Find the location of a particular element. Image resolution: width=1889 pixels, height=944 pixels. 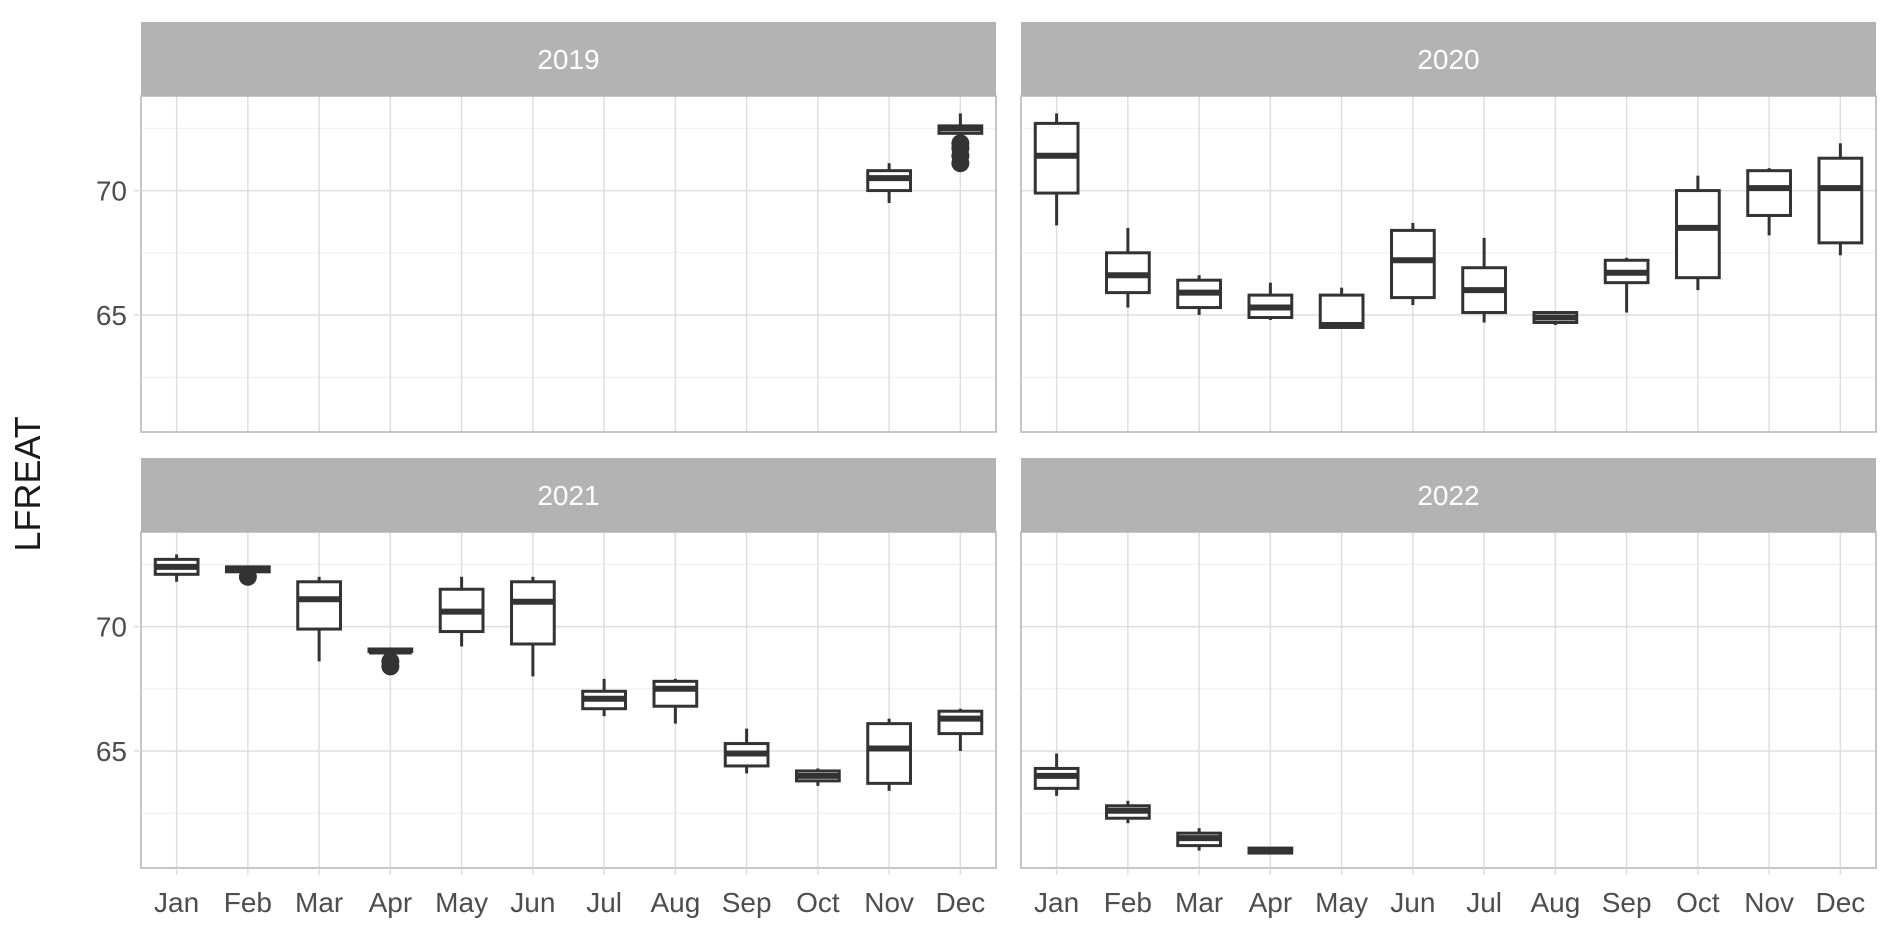

box-2020-mar is located at coordinates (1199, 295).